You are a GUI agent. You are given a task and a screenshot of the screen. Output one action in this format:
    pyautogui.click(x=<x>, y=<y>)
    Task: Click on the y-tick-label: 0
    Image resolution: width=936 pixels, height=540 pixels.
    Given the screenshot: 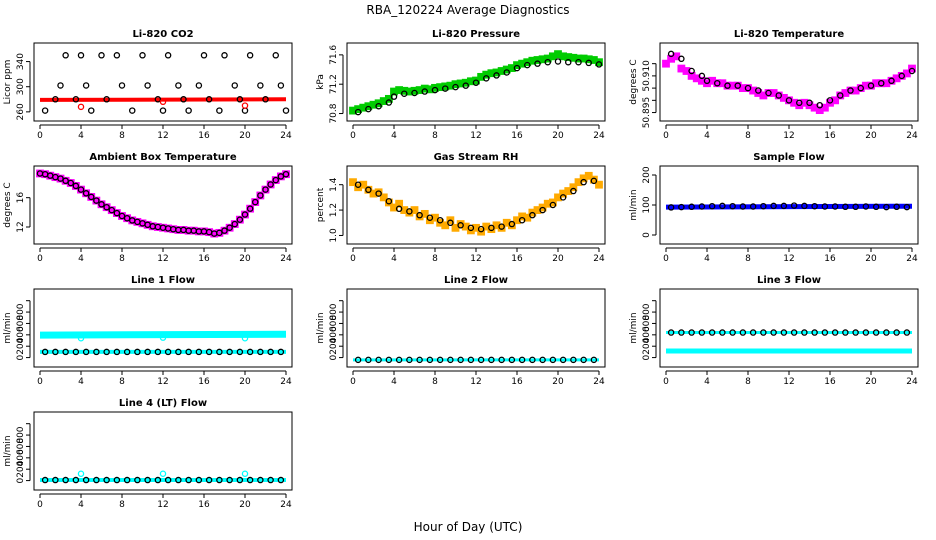 What is the action you would take?
    pyautogui.click(x=21, y=480)
    